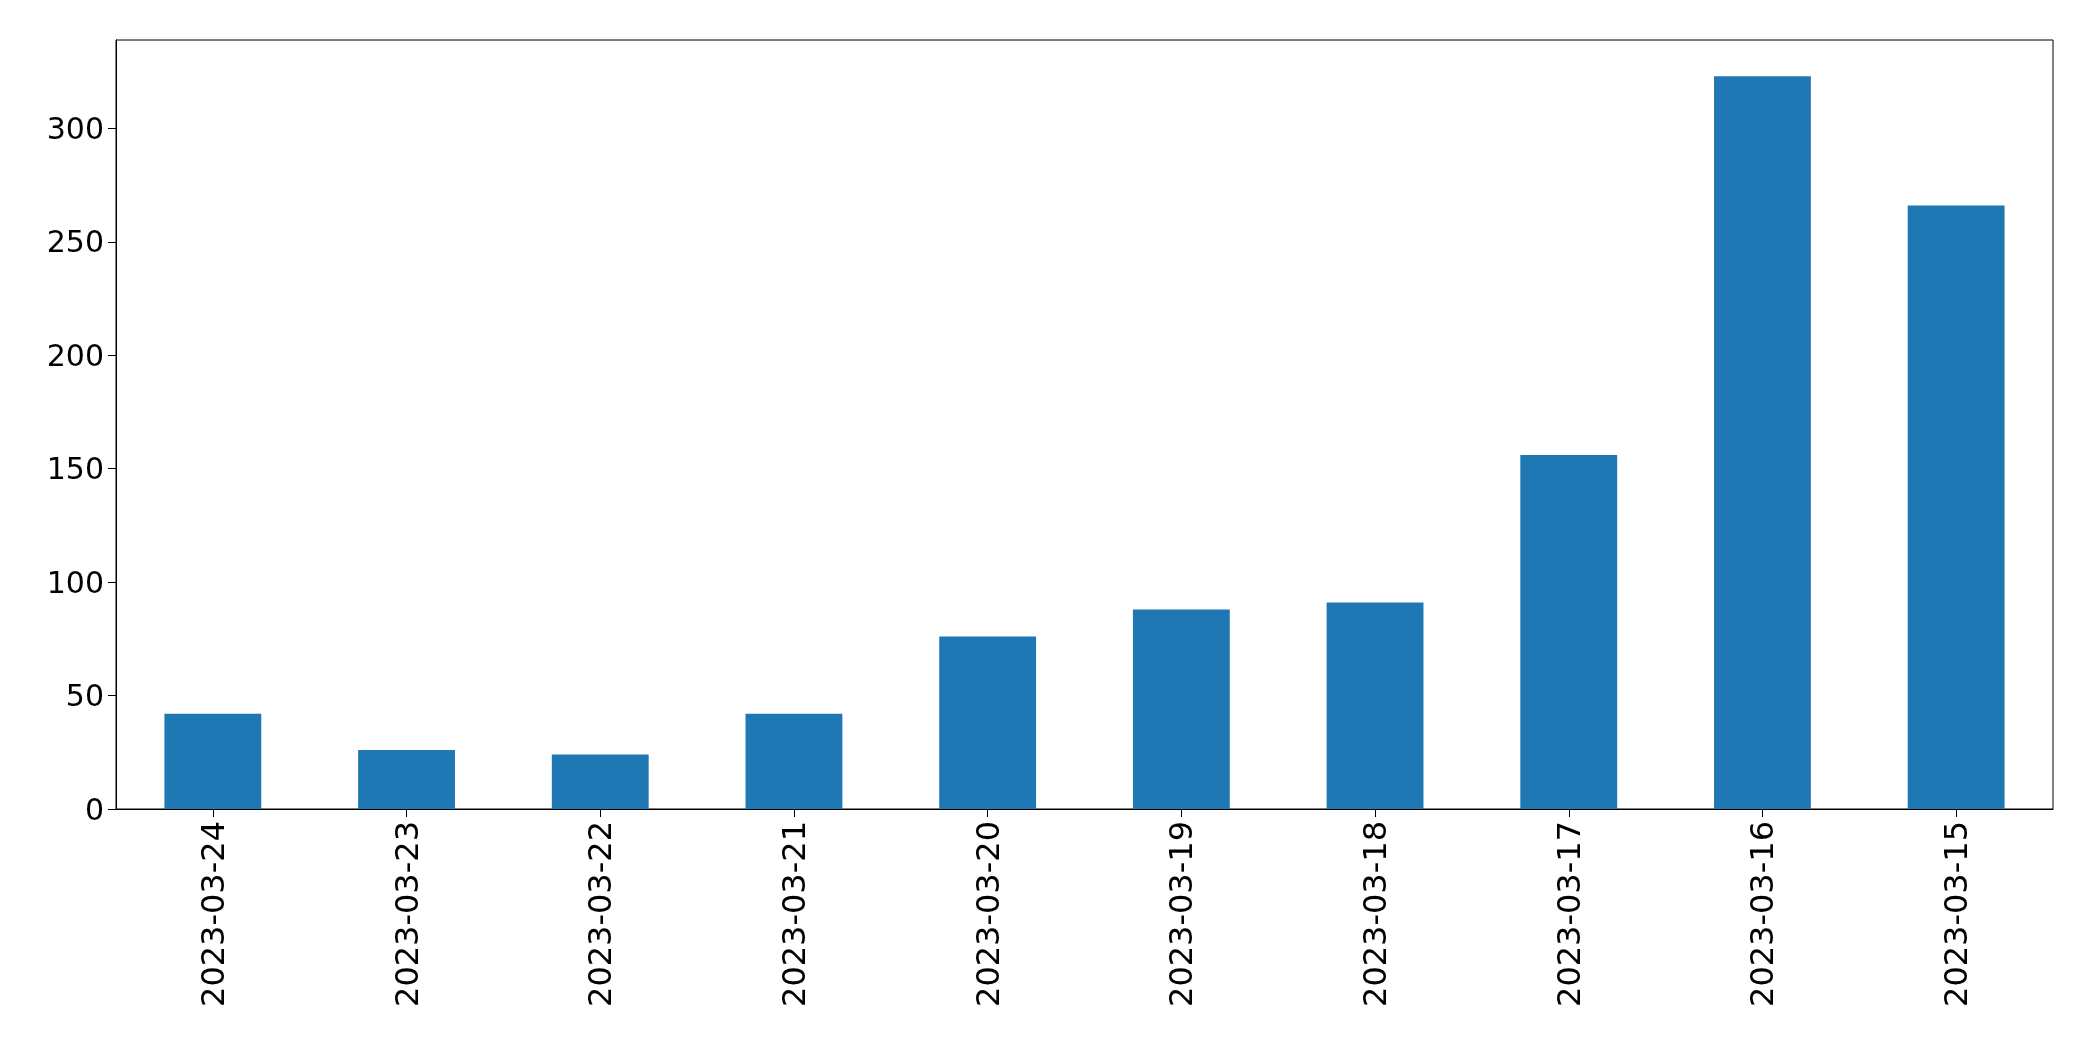 This screenshot has height=1061, width=2093. Describe the element at coordinates (75, 242) in the screenshot. I see `y-tick-label: 250` at that location.